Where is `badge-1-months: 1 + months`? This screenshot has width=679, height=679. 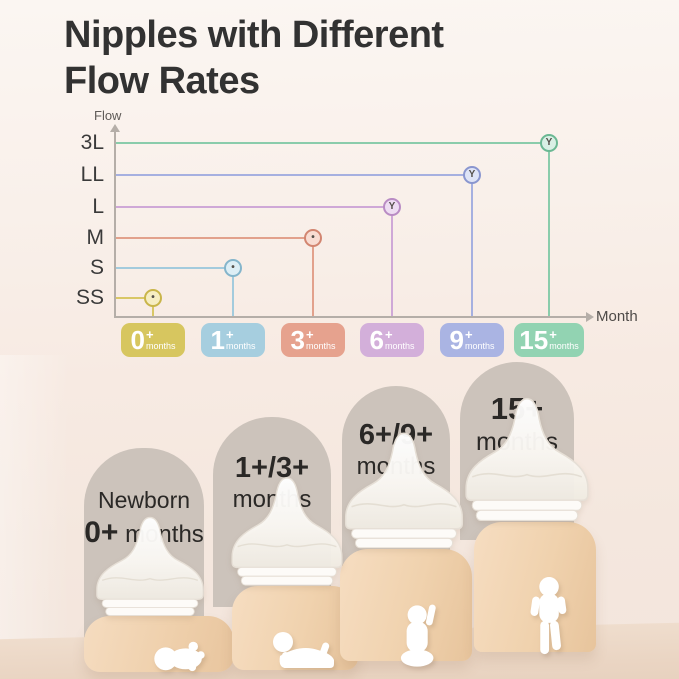
badge-1-months: 1 + months is located at coordinates (233, 340).